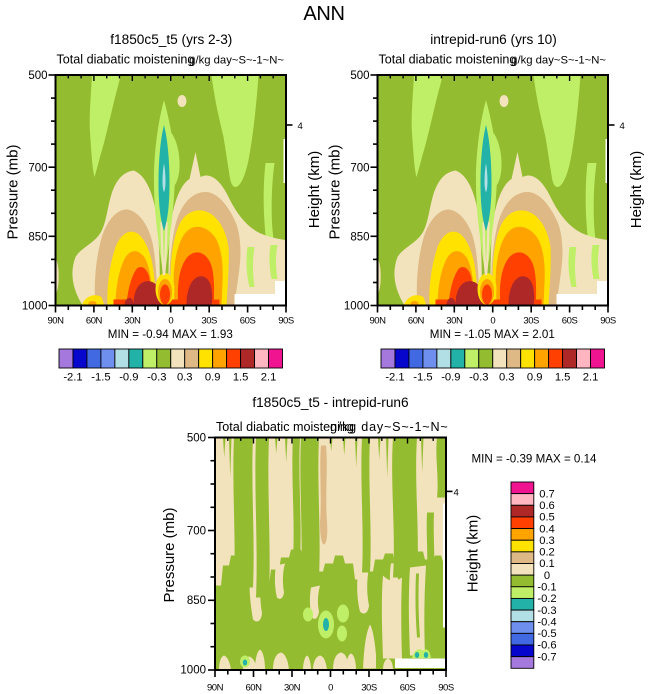 The width and height of the screenshot is (648, 694). Describe the element at coordinates (546, 646) in the screenshot. I see `svg-text: -0.6` at that location.